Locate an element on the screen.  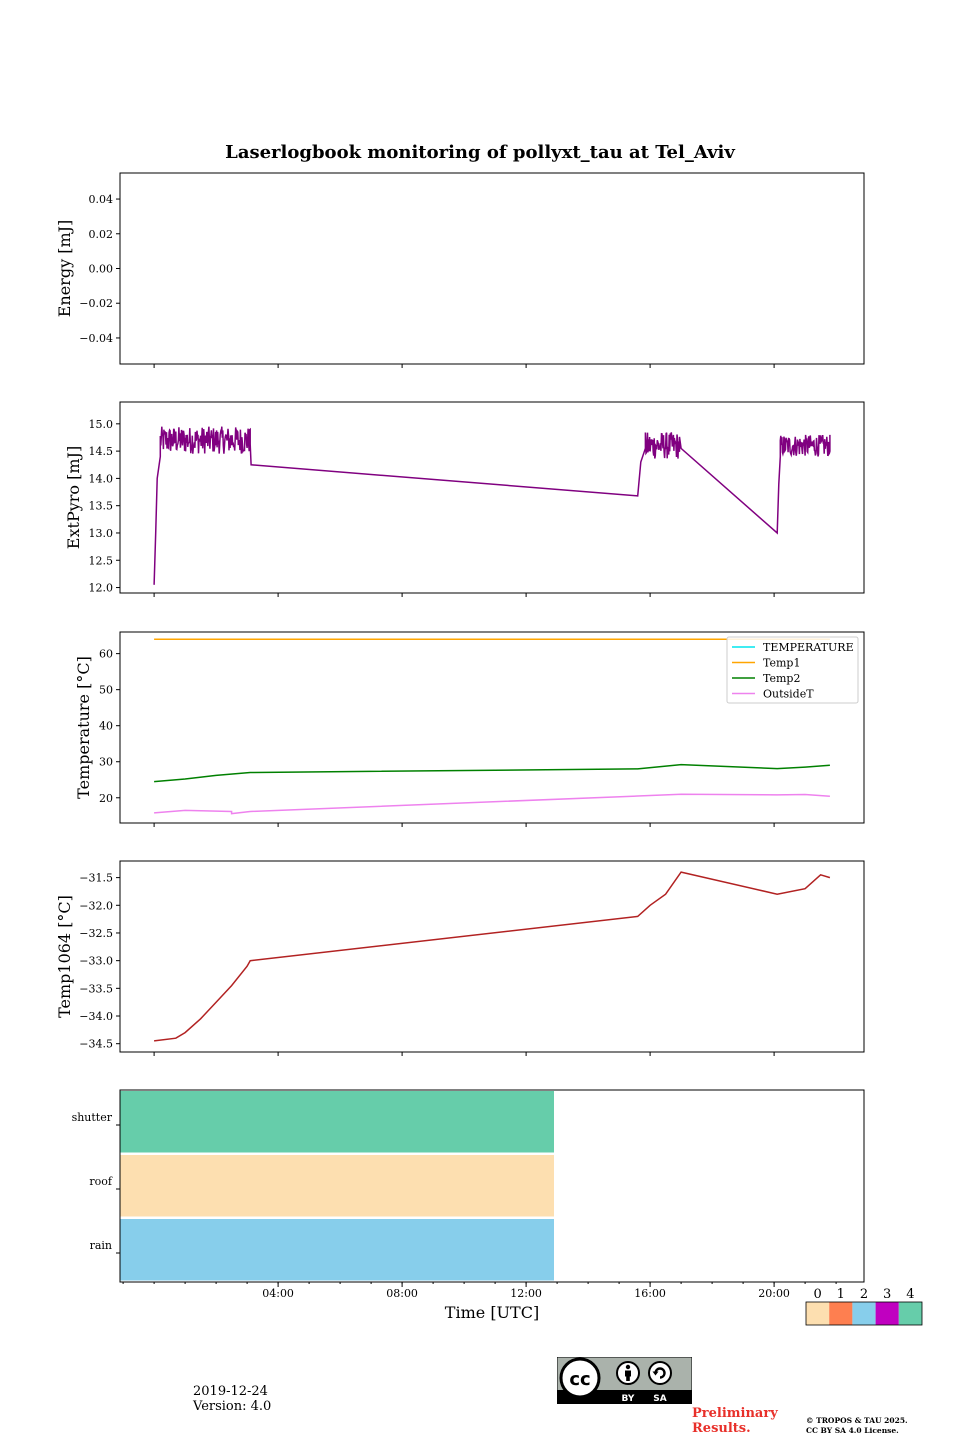
sa-recycle-icon is located at coordinates (660, 1373).